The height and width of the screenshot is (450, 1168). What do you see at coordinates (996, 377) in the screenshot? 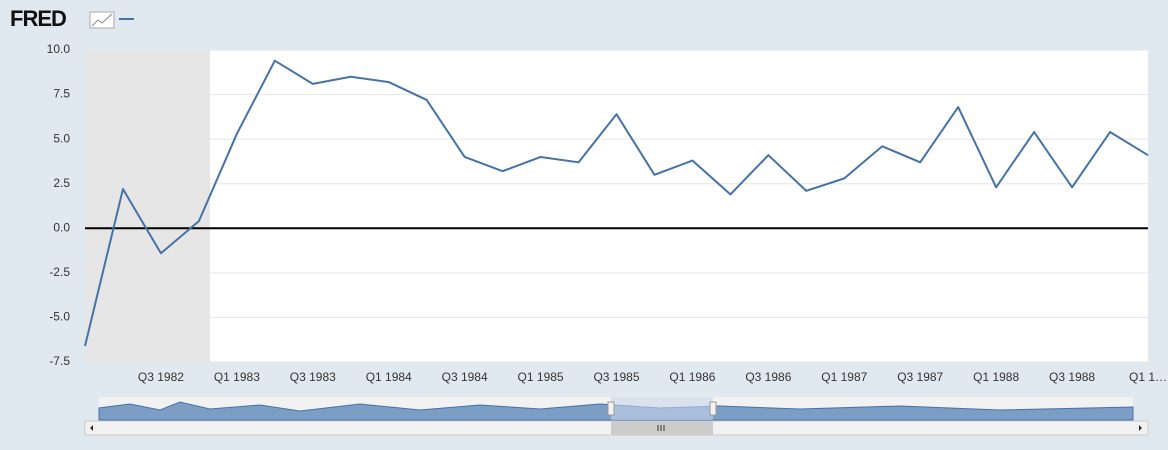
I see `x-tick-label: Q1 1988` at bounding box center [996, 377].